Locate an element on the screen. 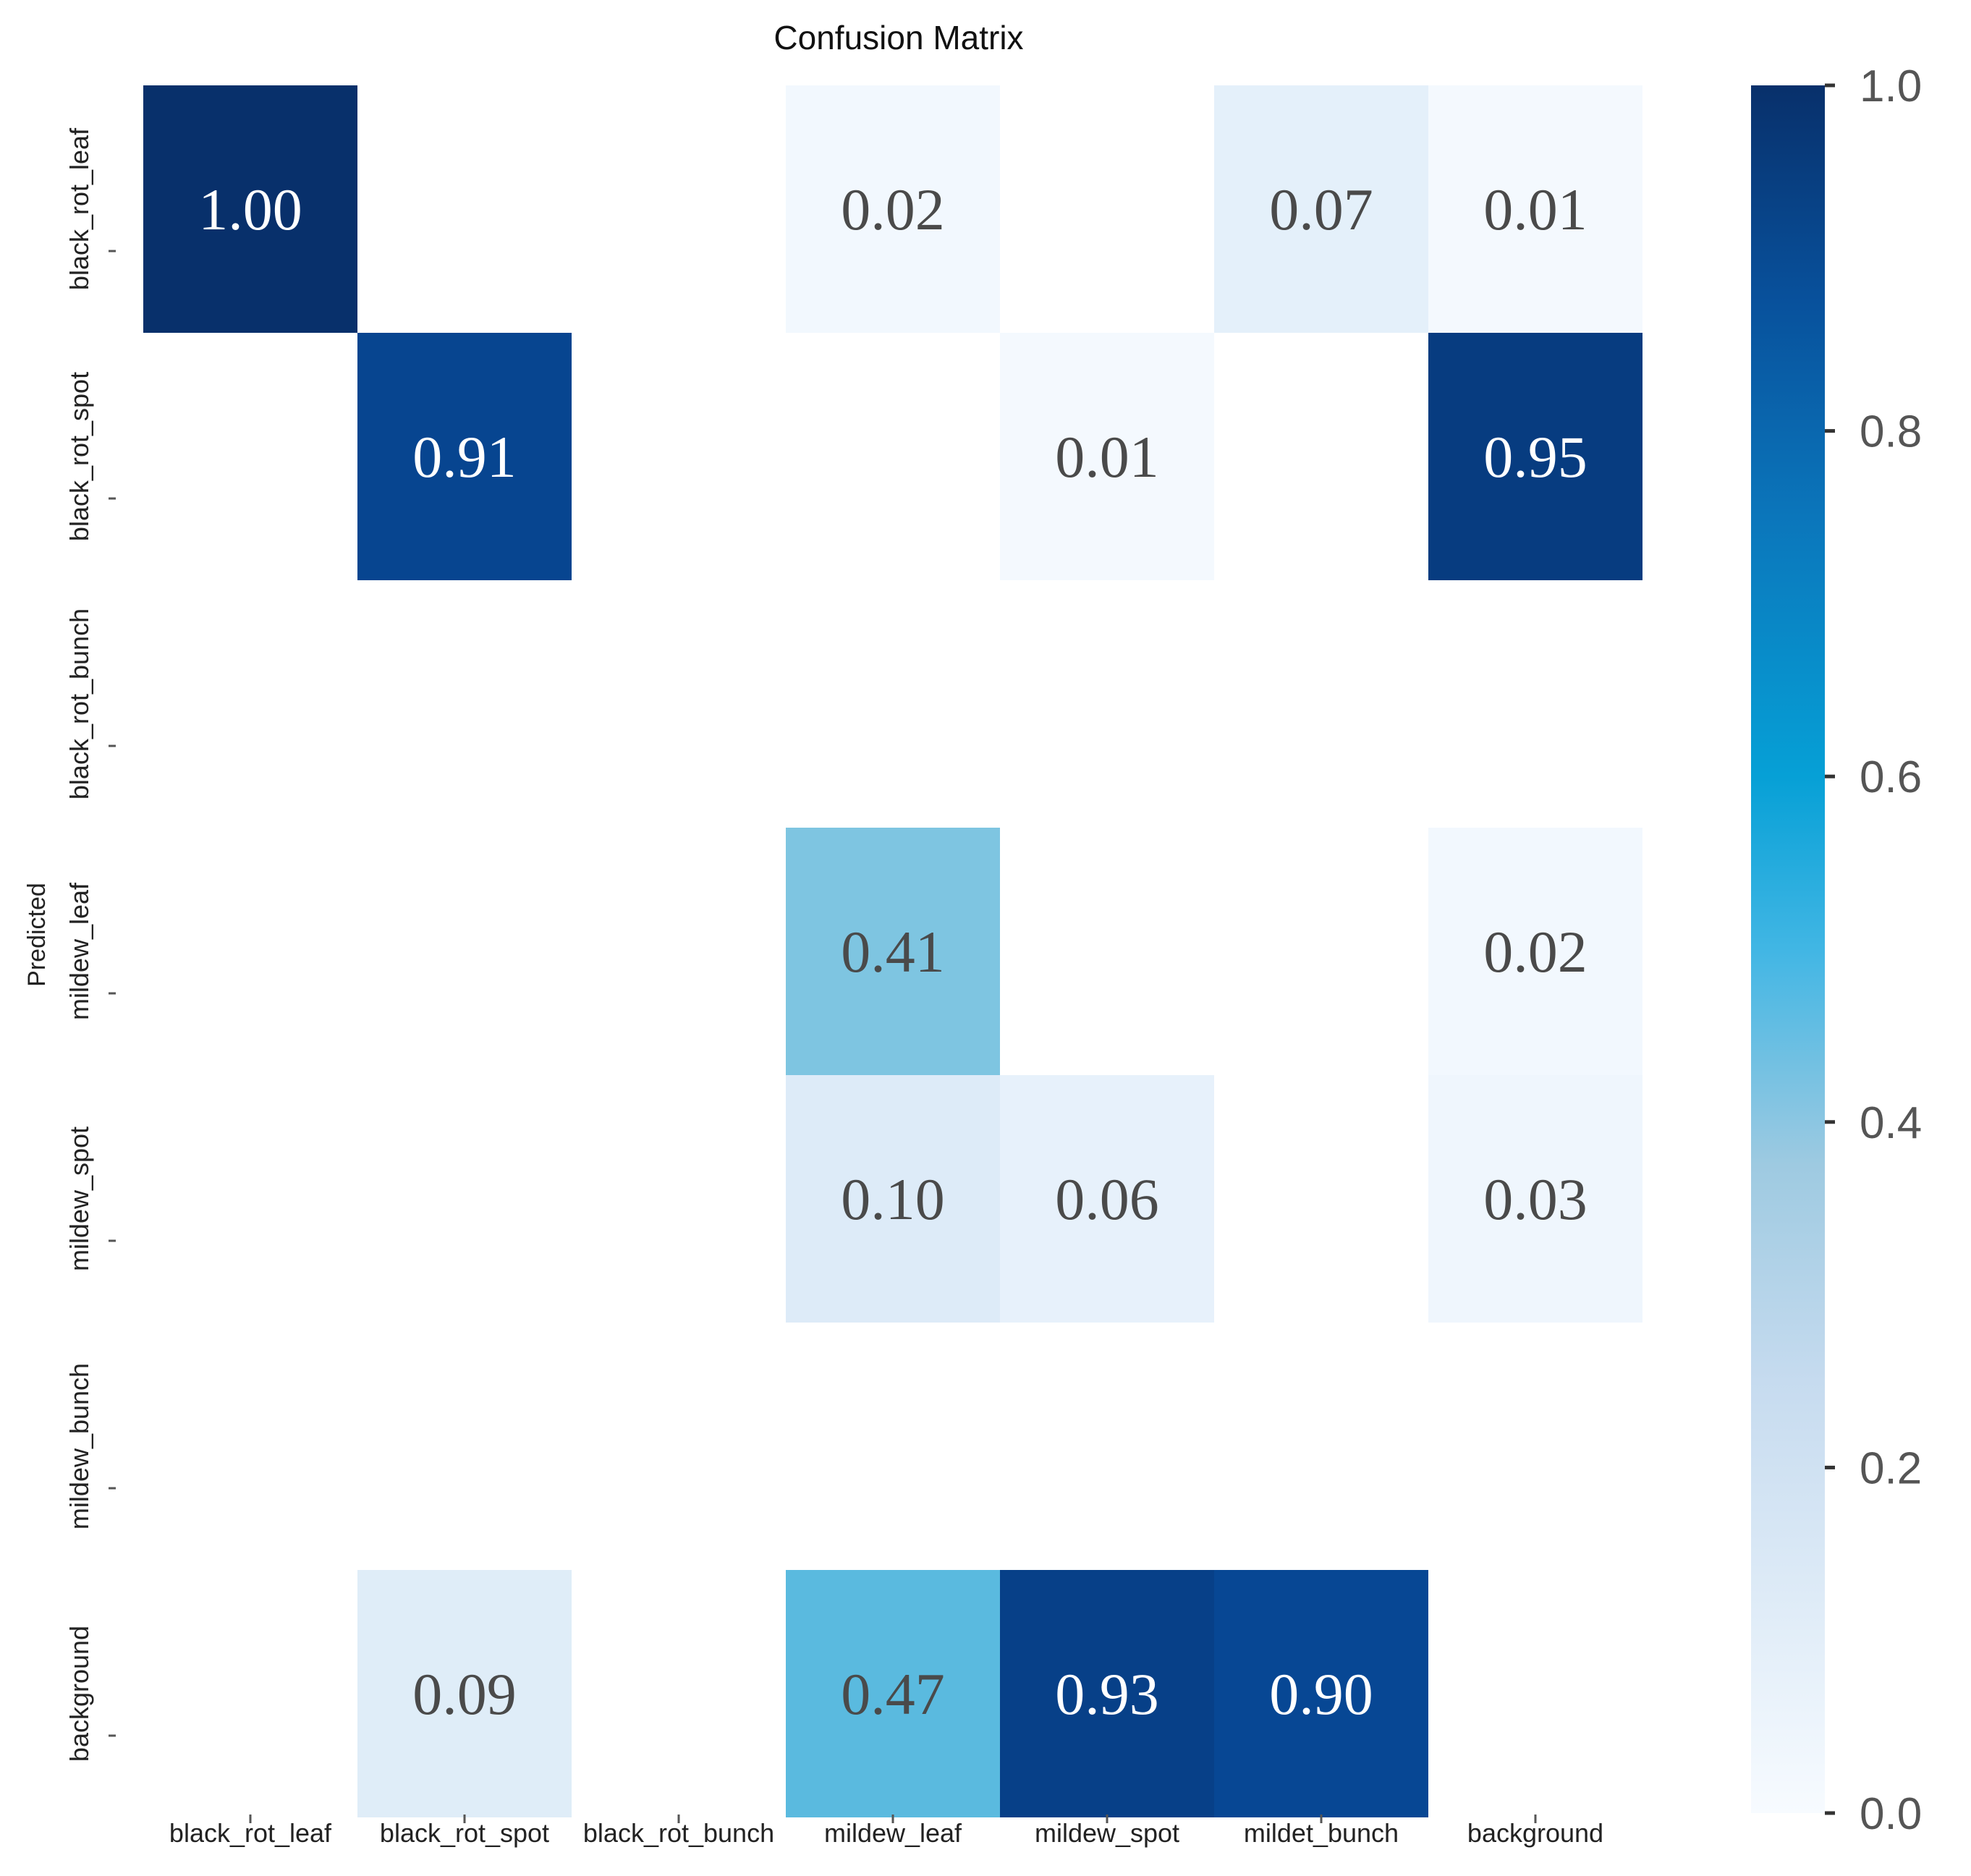 The width and height of the screenshot is (1971, 1876). colorbar-tick-label: 1.0 is located at coordinates (1891, 86).